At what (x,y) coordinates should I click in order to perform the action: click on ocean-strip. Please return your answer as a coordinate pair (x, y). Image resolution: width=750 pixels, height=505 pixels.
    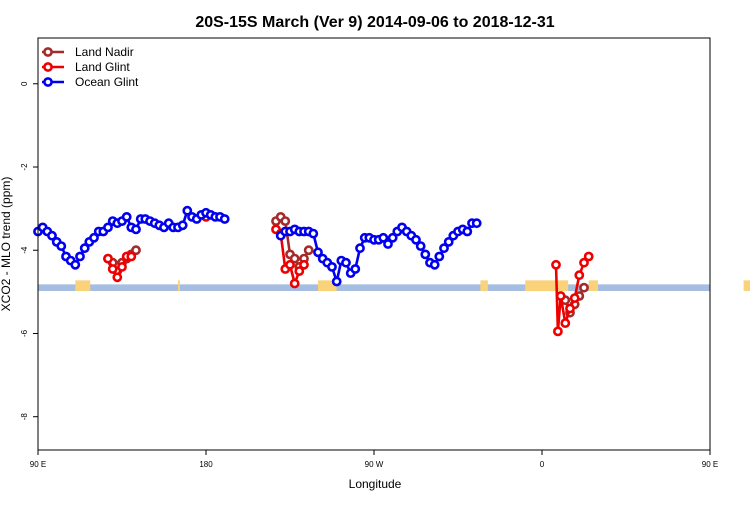
    Looking at the image, I should click on (374, 288).